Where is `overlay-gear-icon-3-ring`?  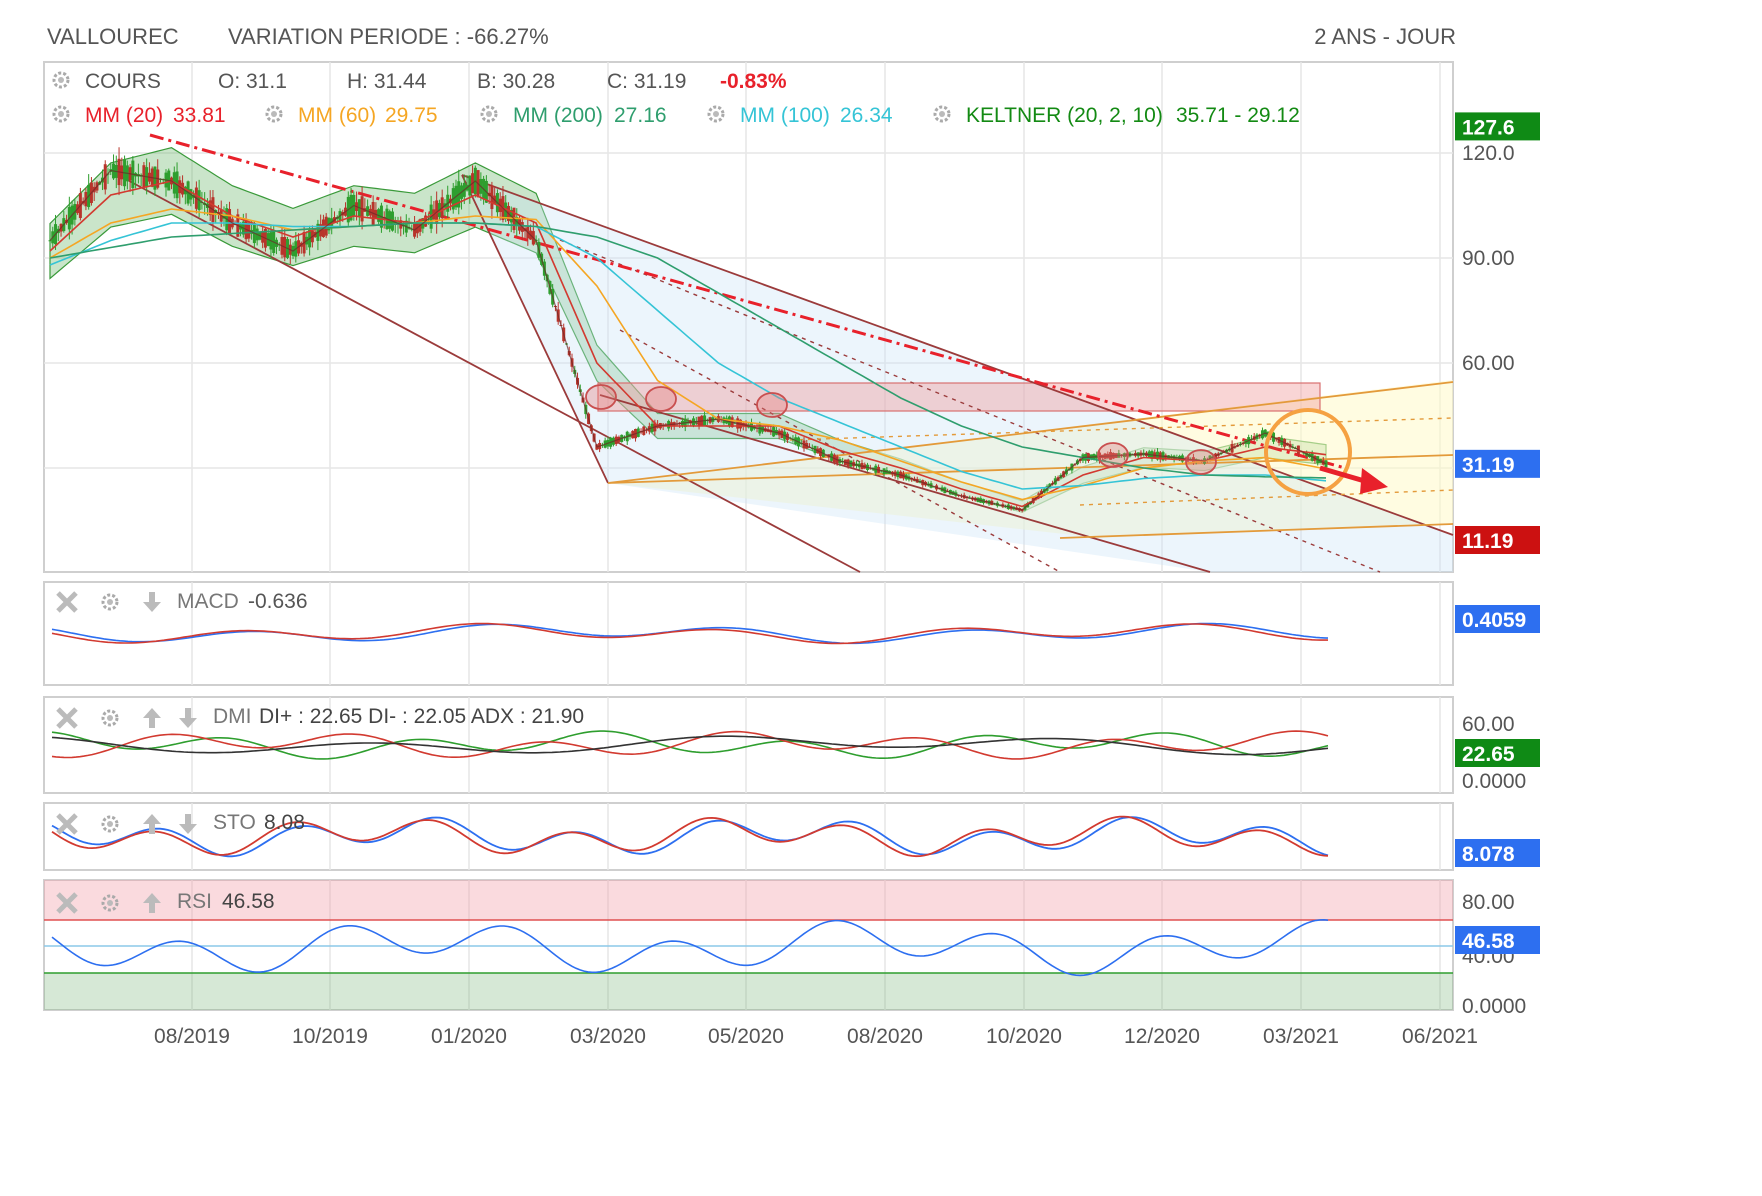
overlay-gear-icon-3-ring is located at coordinates (716, 114).